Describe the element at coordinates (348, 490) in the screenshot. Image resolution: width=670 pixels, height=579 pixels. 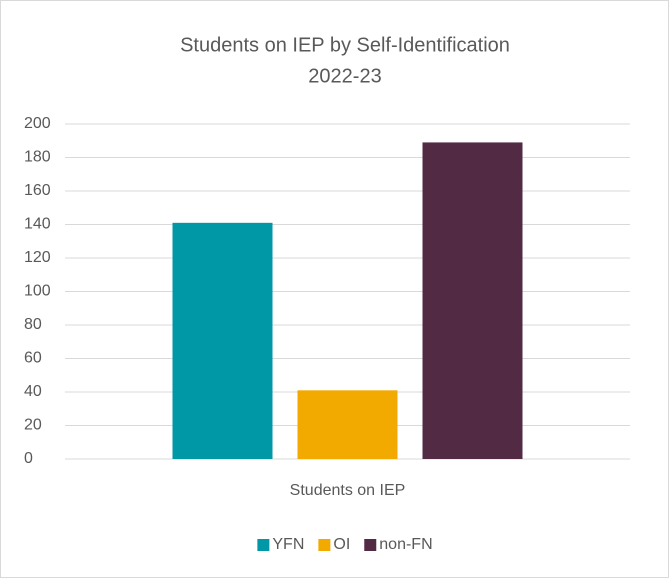
I see `x-tick-label: Students on IEP` at that location.